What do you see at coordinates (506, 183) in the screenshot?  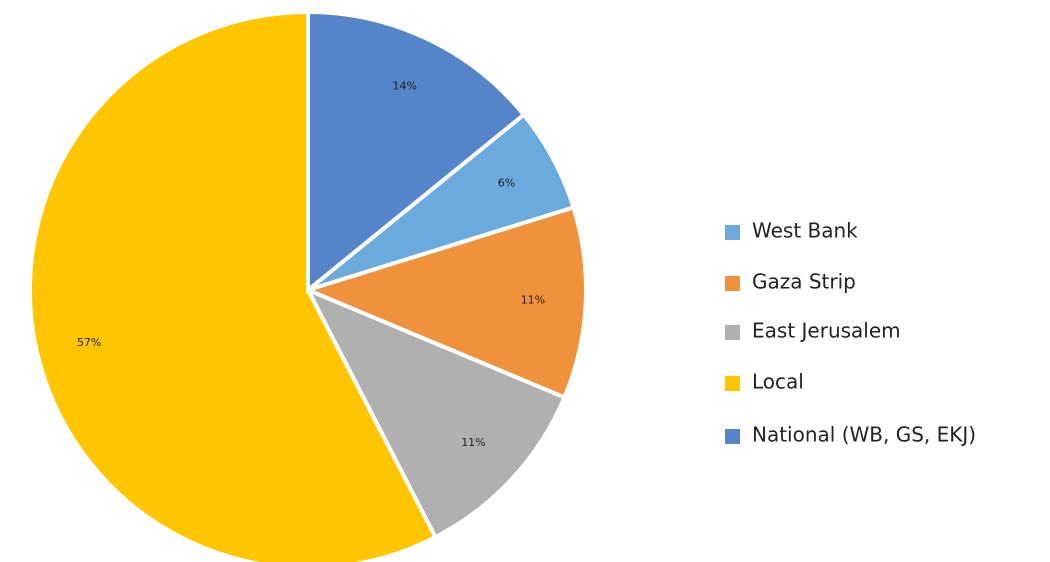 I see `value-label: 6%` at bounding box center [506, 183].